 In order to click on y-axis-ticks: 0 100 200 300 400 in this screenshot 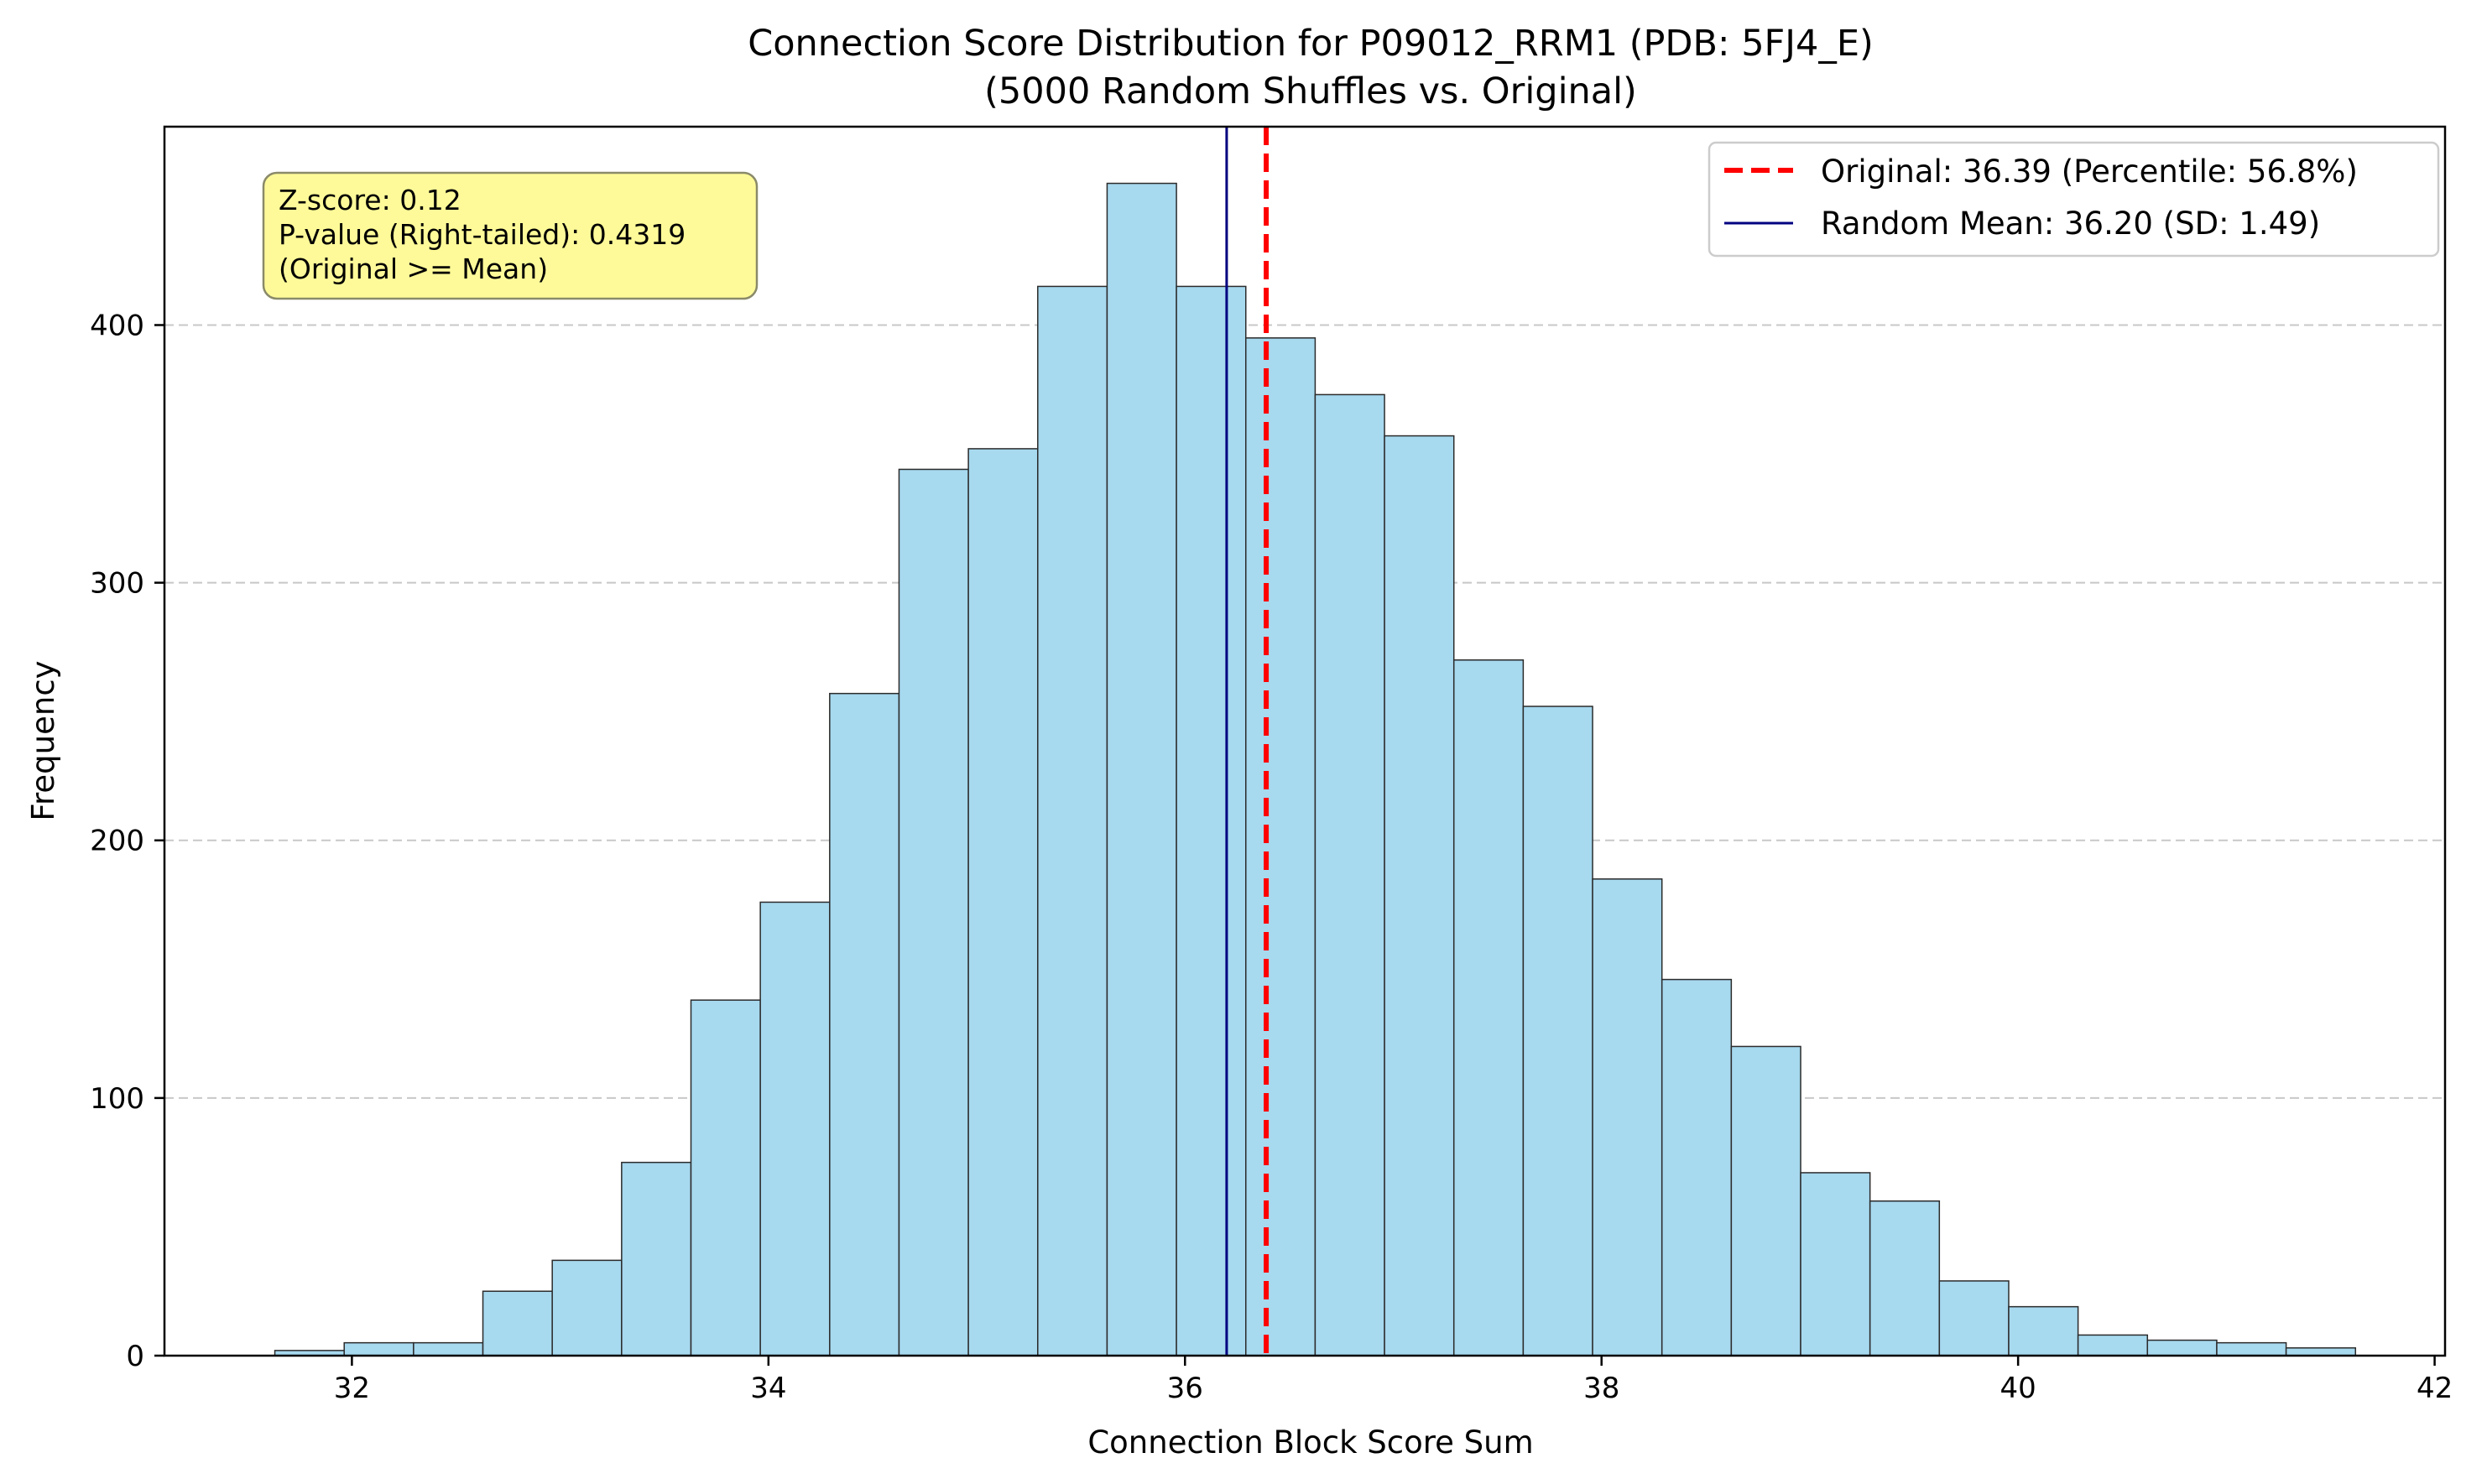, I will do `click(127, 841)`.